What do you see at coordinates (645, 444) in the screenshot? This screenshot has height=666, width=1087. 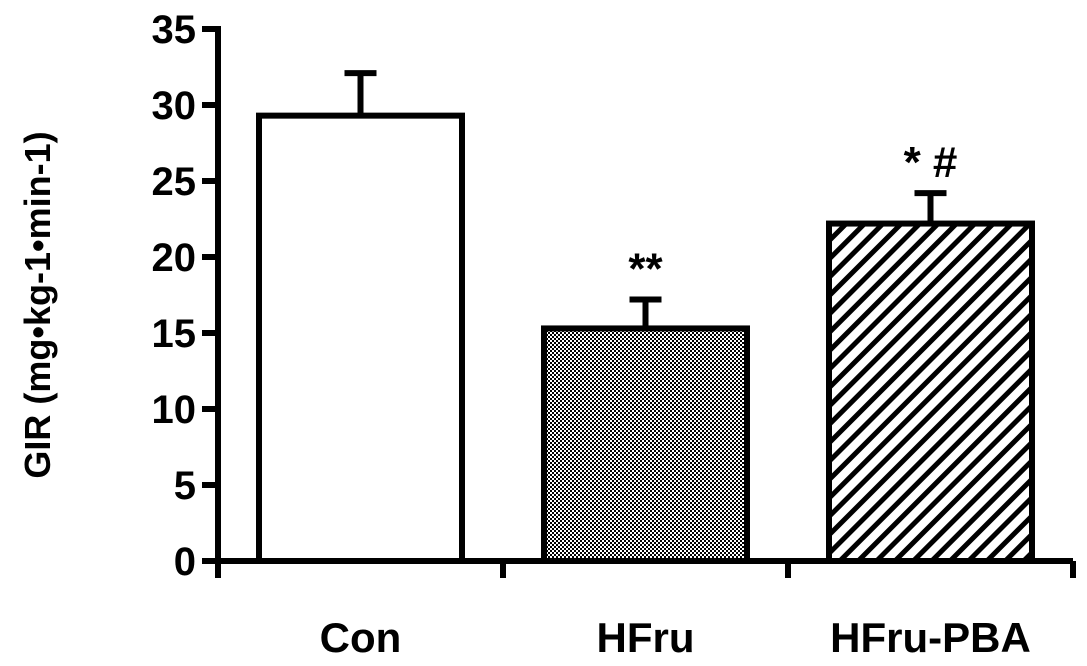 I see `bar-hfru` at bounding box center [645, 444].